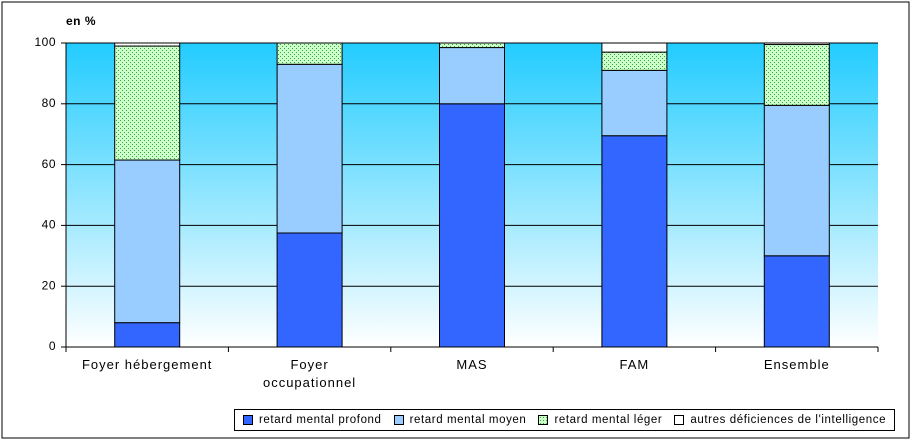  Describe the element at coordinates (788, 420) in the screenshot. I see `legend-label: autres déficiences de l'intelligence` at that location.